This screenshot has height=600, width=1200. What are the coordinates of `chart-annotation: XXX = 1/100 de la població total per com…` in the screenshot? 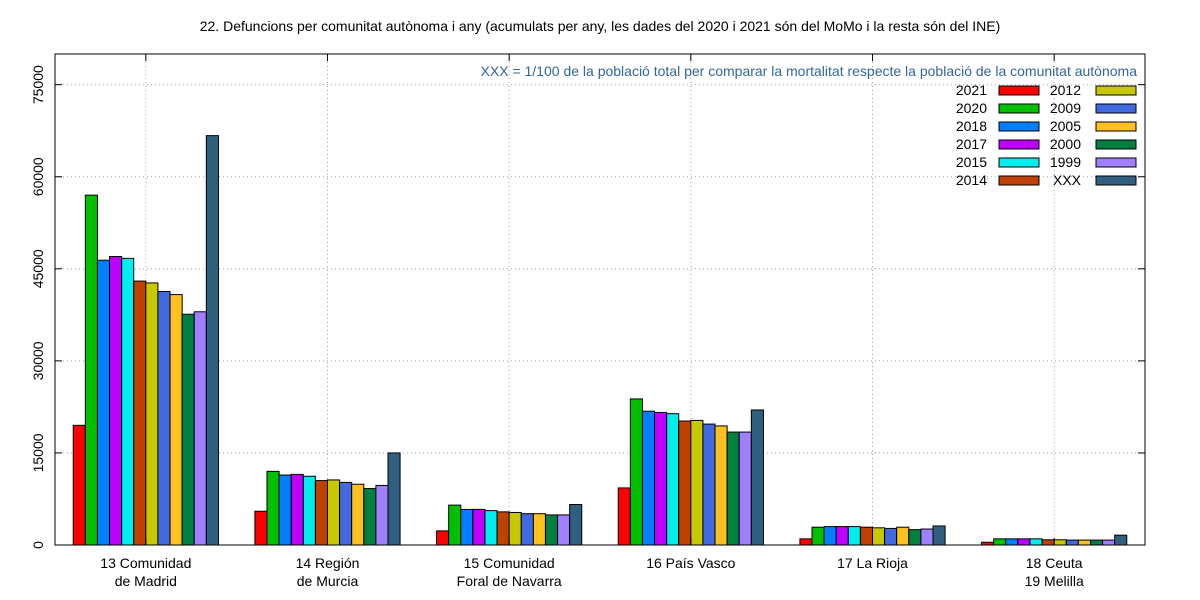 It's located at (809, 71).